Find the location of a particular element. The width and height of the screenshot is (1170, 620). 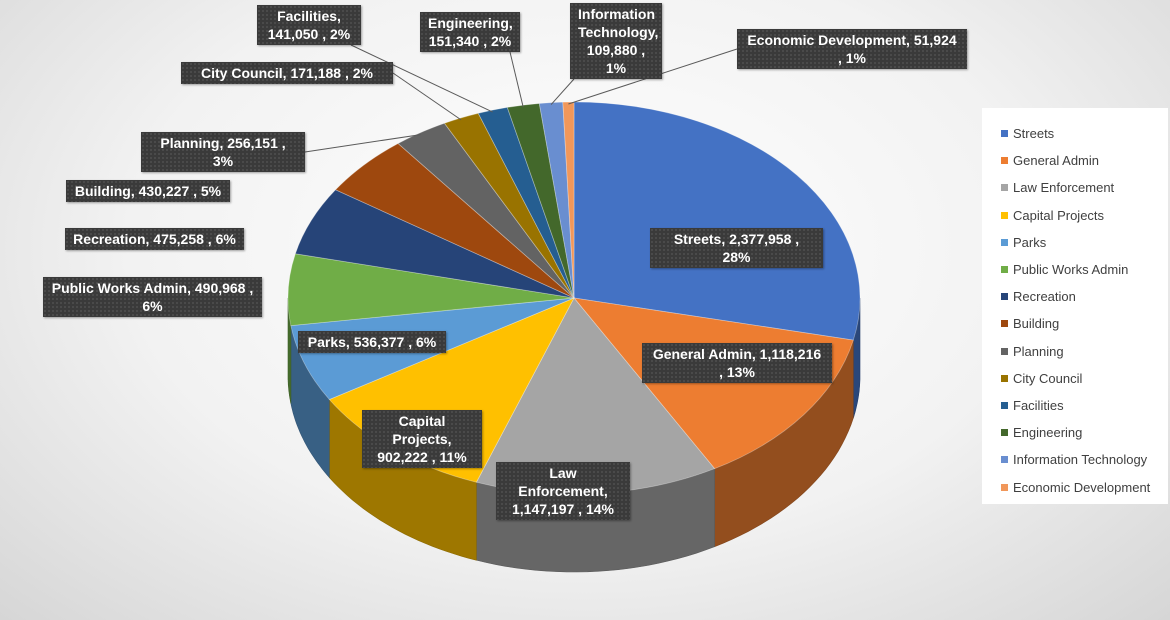

legend-item-general-admin: General Admin is located at coordinates (1075, 160).